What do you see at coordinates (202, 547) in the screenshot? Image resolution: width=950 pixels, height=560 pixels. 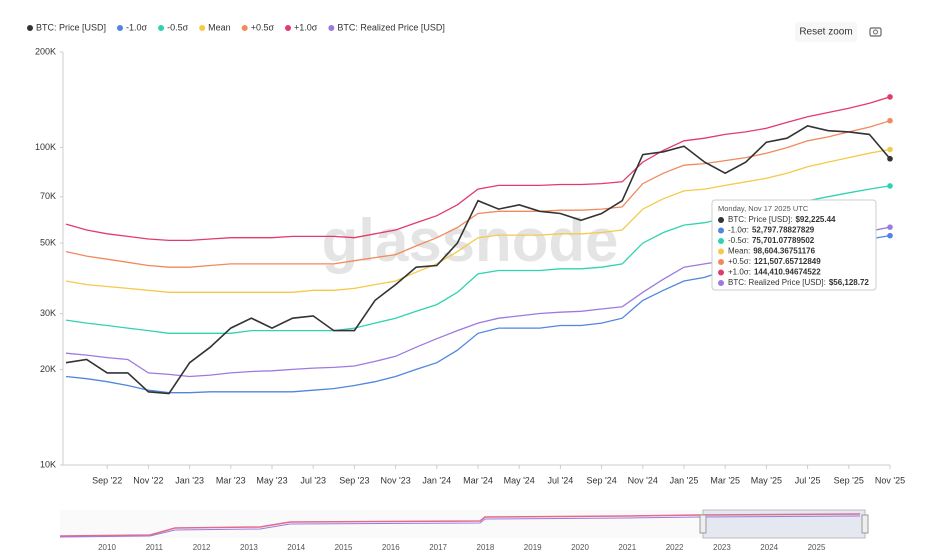 I see `navigator-year: 2012` at bounding box center [202, 547].